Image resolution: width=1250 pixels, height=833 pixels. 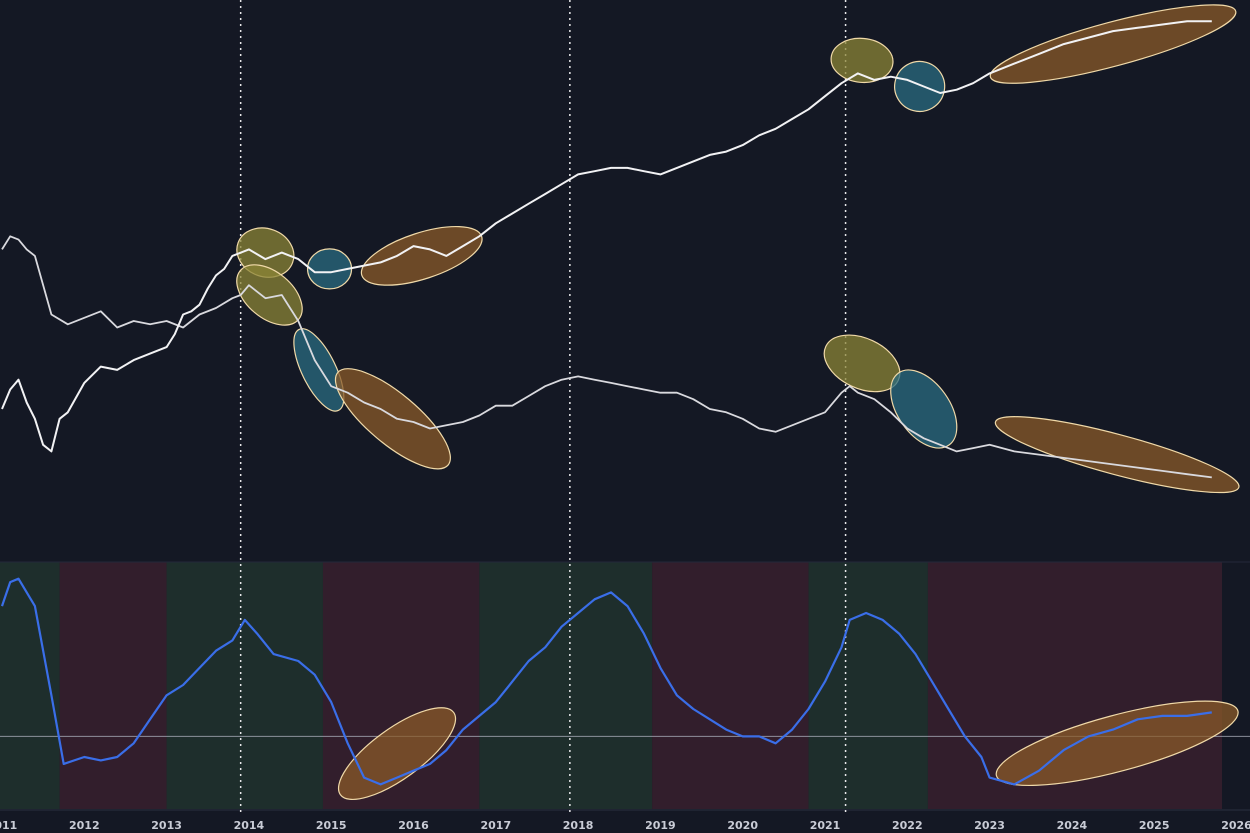 I want to click on x-tick-label: 2020, so click(x=742, y=825).